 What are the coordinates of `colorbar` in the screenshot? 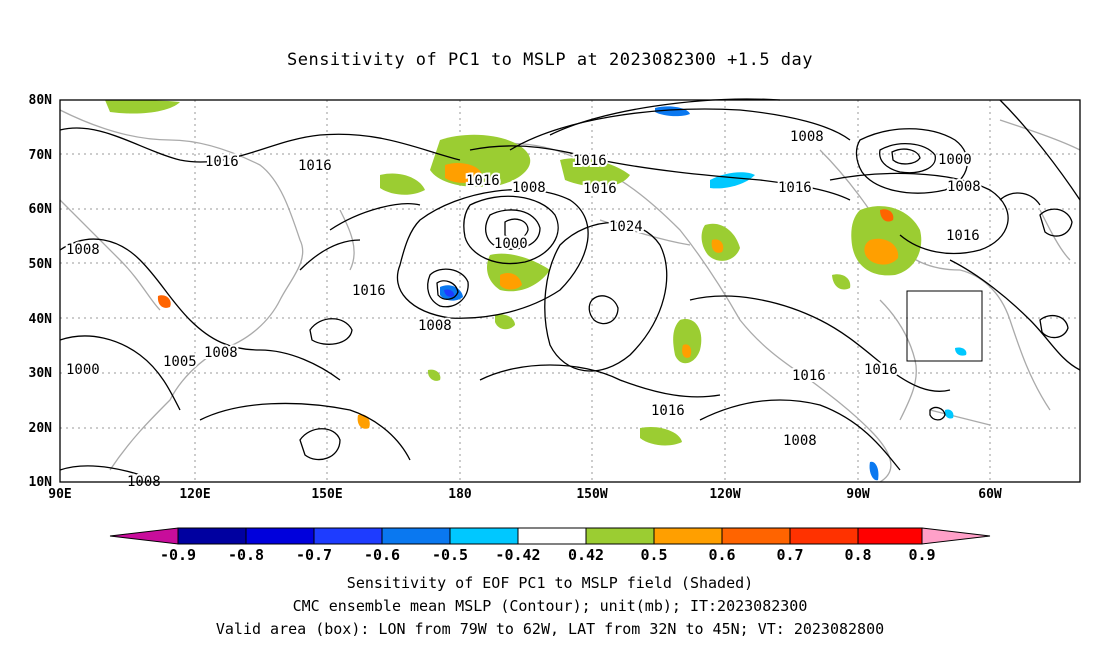 It's located at (550, 536).